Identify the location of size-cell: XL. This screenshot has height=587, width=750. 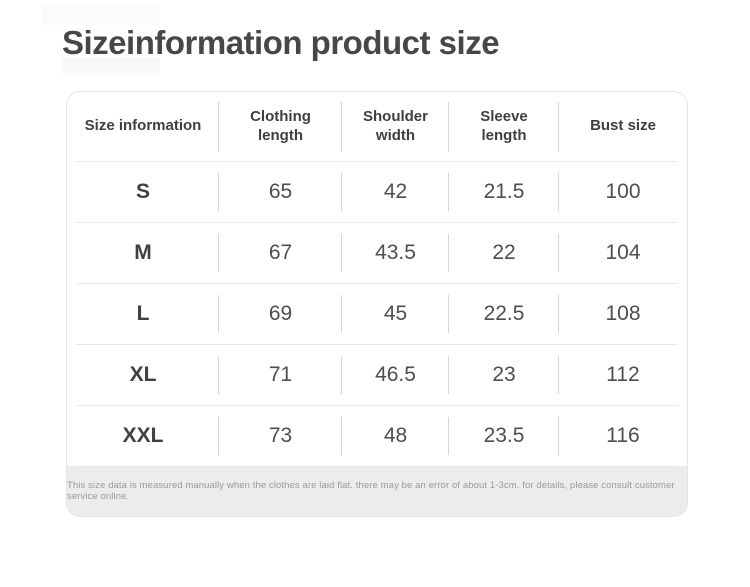
(143, 374).